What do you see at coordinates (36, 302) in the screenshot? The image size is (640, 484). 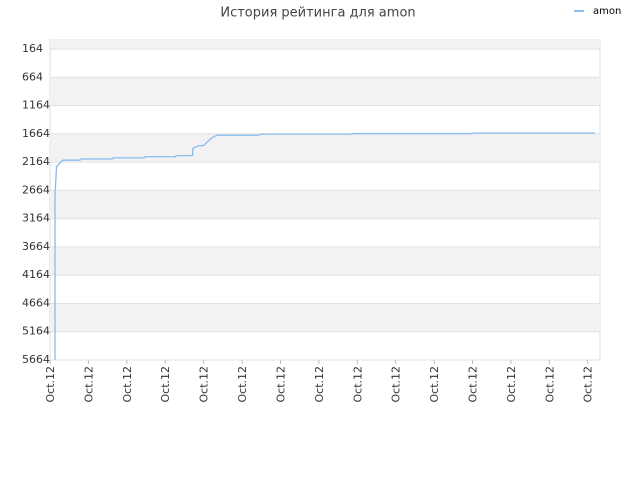 I see `y-tick-label: 4664` at bounding box center [36, 302].